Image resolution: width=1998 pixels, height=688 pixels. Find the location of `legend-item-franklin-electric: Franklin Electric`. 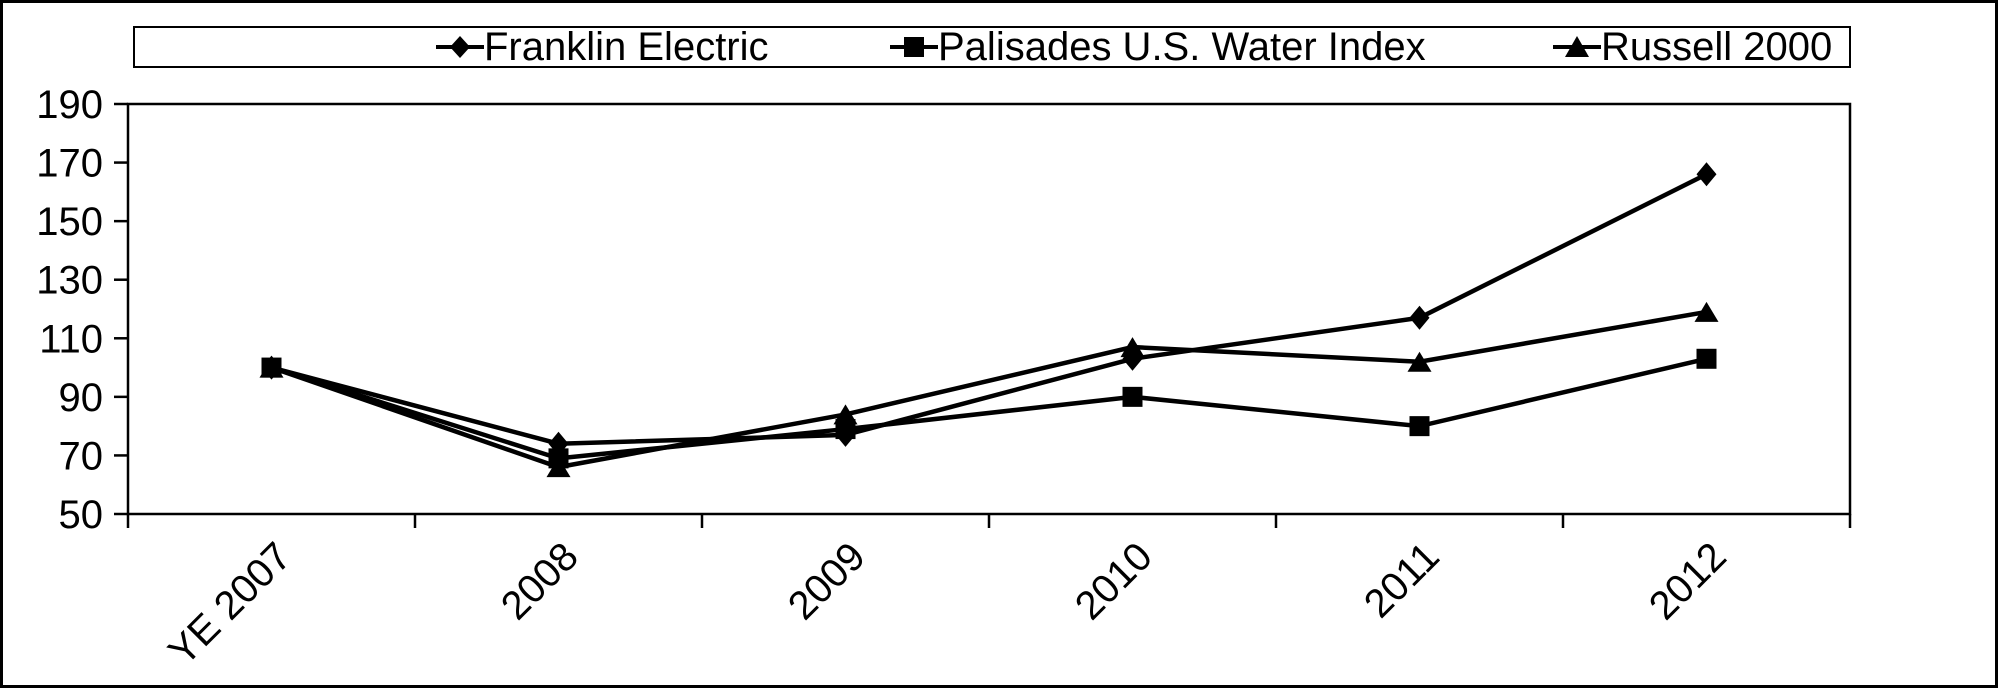

legend-item-franklin-electric: Franklin Electric is located at coordinates (602, 47).